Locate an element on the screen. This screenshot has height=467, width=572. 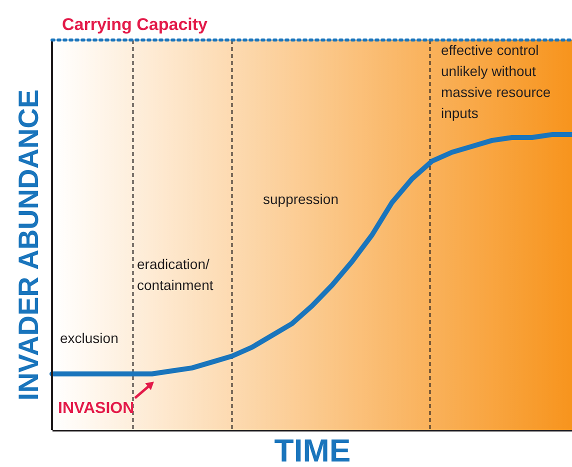
y-axis-title: INVADER ABUNDANCE is located at coordinates (28, 245).